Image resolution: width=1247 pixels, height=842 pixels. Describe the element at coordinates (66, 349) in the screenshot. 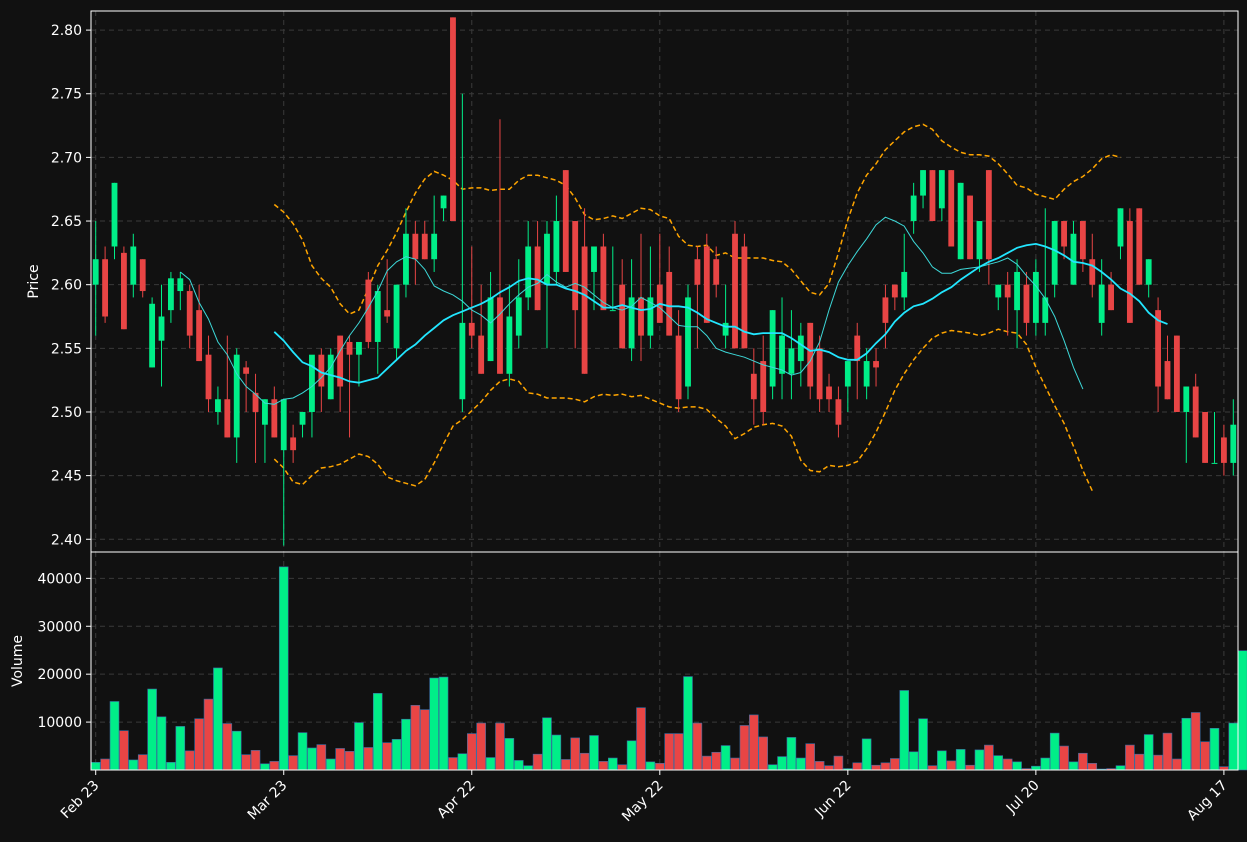

I see `price-tick-label: 2.55` at that location.